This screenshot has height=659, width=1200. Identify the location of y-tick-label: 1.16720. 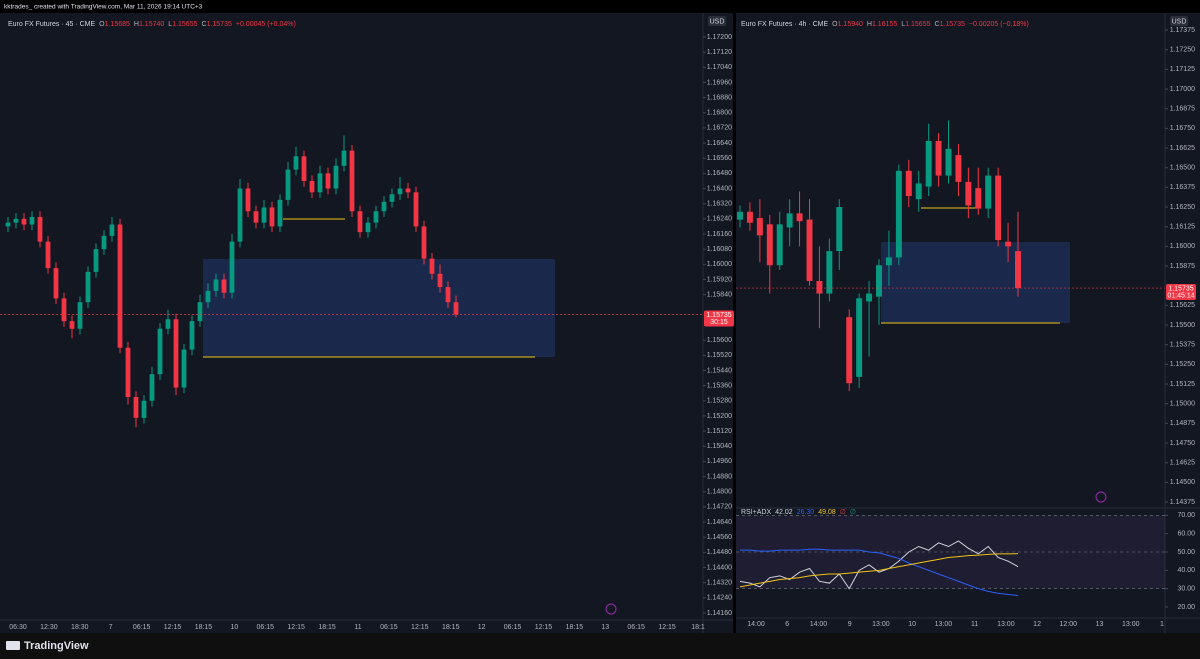
(719, 128).